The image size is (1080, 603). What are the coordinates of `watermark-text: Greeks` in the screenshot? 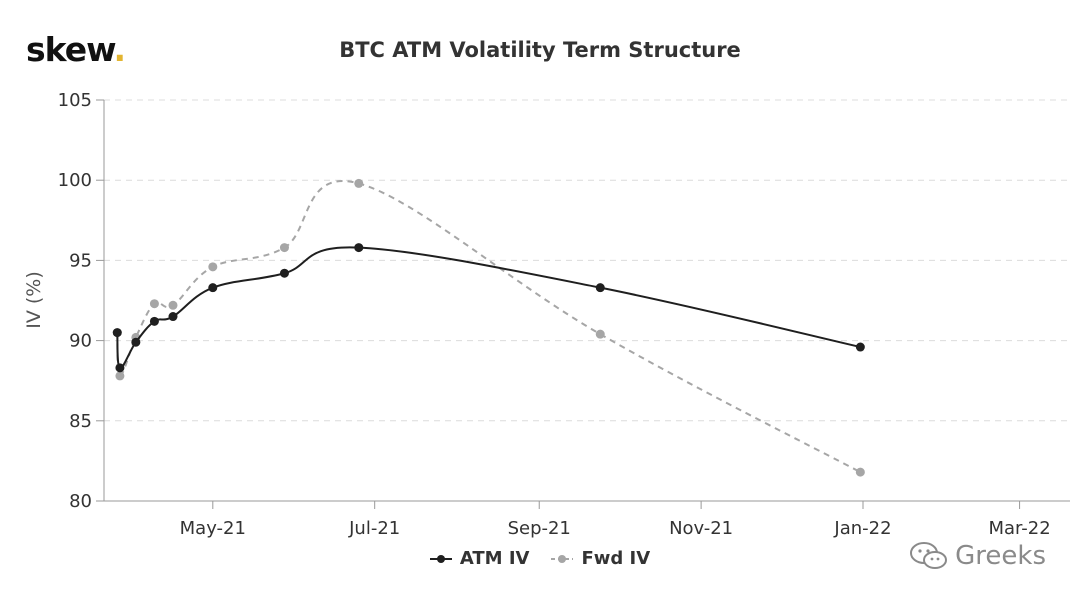 It's located at (1000, 556).